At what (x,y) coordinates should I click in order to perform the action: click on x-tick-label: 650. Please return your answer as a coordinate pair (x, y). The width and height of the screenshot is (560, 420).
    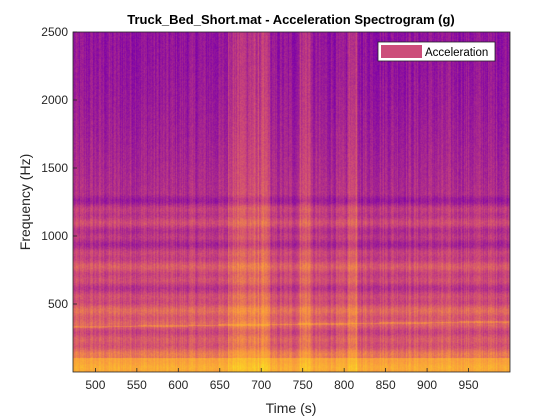
    Looking at the image, I should click on (220, 385).